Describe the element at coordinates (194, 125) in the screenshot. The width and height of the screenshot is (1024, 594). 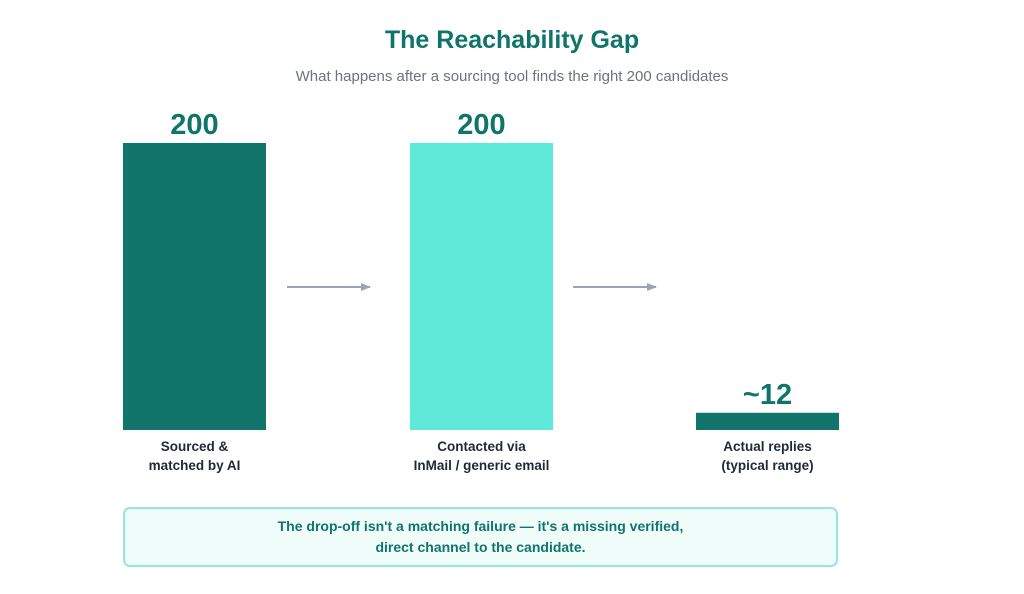
I see `bar-value-label-1: 200` at that location.